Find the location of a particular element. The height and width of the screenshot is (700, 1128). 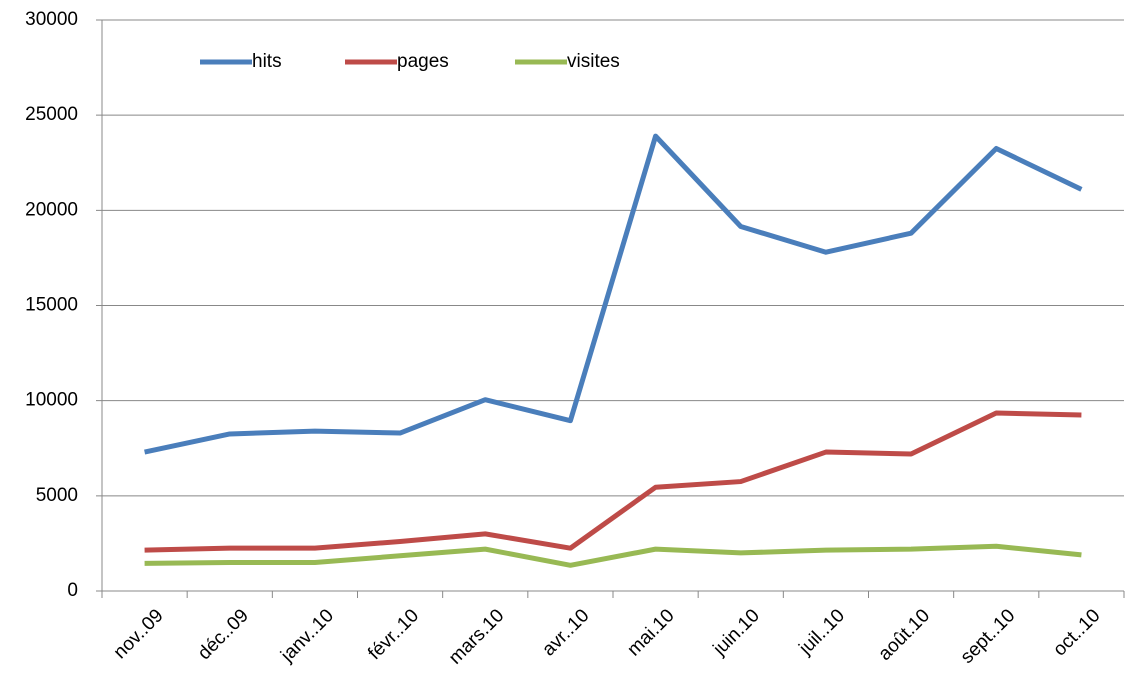

x-tick-label: déc..09 is located at coordinates (223, 634).